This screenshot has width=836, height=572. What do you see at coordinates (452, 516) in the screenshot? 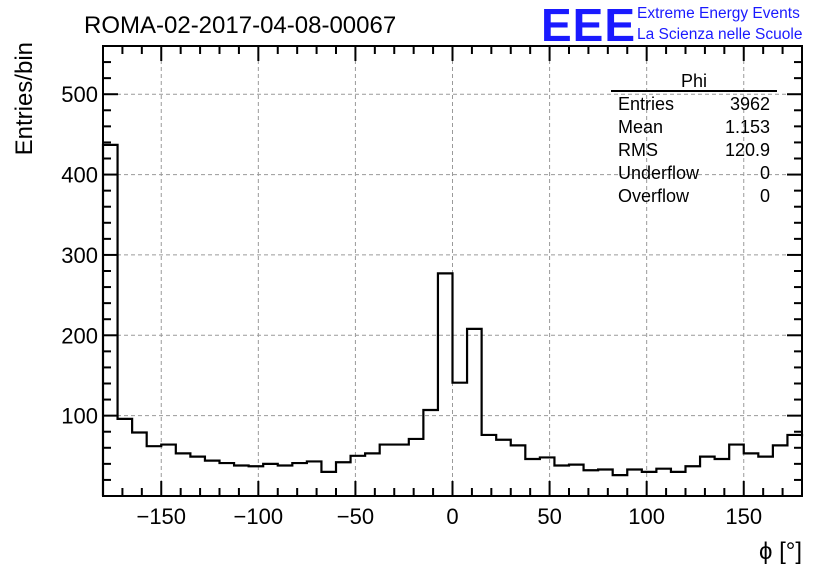
I see `x-tick-label: 0` at bounding box center [452, 516].